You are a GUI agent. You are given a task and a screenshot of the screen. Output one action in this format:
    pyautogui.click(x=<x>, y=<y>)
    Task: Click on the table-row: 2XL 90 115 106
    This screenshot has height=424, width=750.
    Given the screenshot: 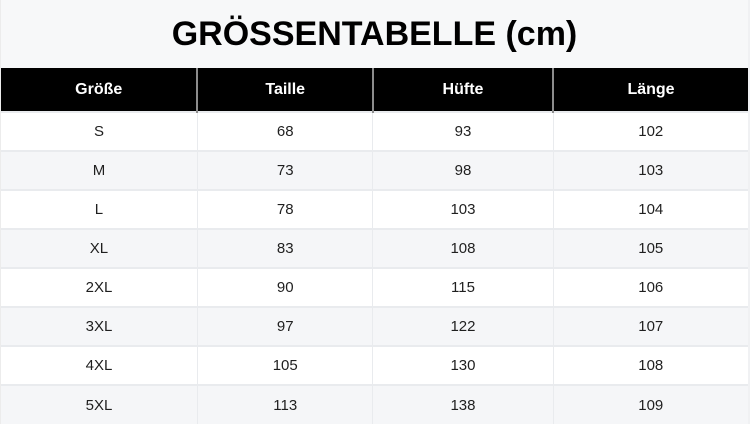 What is the action you would take?
    pyautogui.click(x=374, y=287)
    